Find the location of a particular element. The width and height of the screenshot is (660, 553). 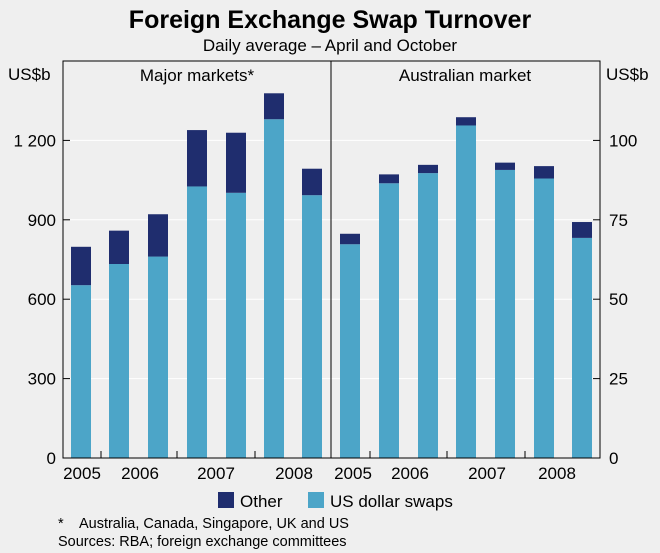

y-tick-label-left: 300 is located at coordinates (42, 379).